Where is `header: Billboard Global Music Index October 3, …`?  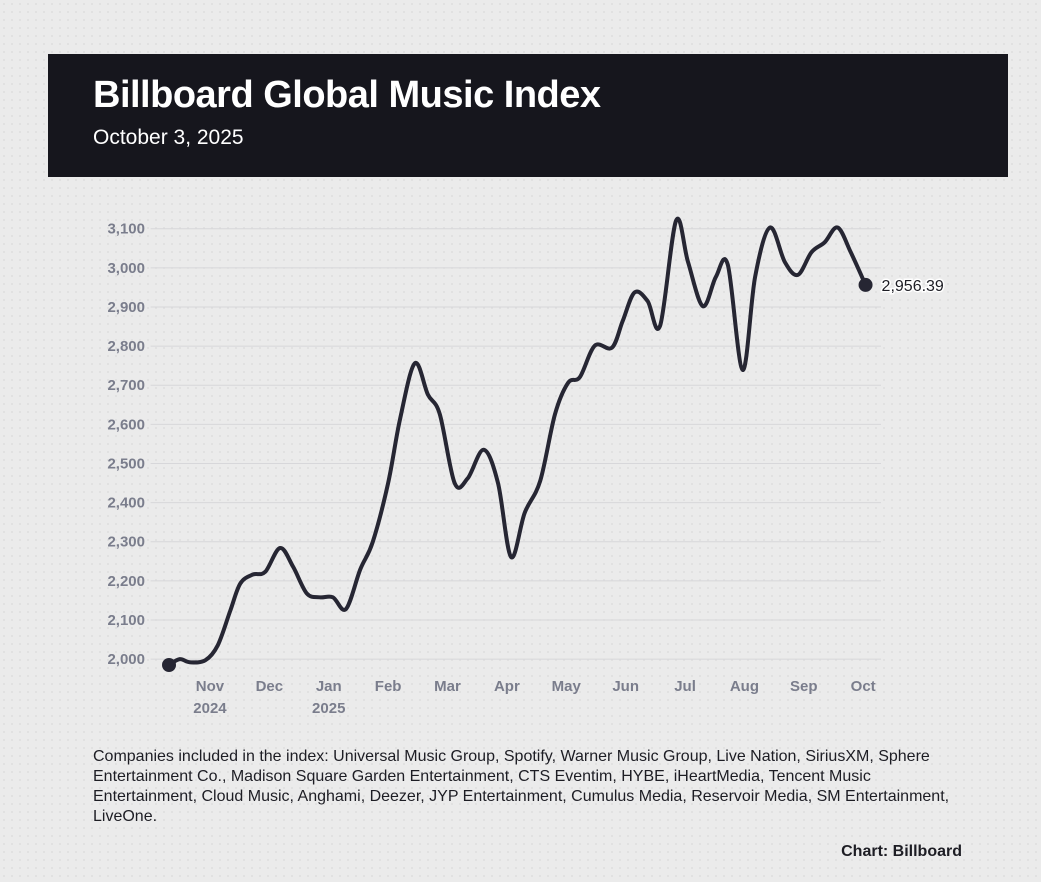 header: Billboard Global Music Index October 3, … is located at coordinates (528, 115).